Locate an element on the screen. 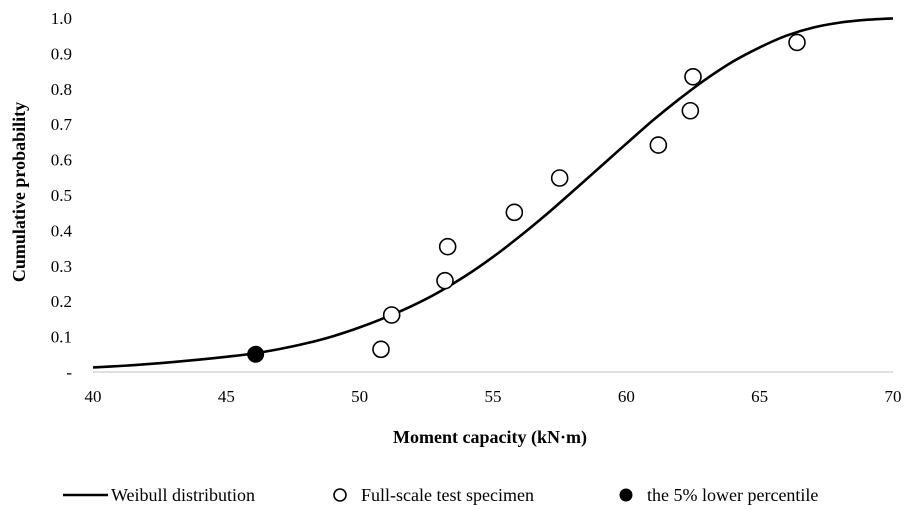  x-axis-ticks: 40 45 50 55 60 65 70 is located at coordinates (493, 396).